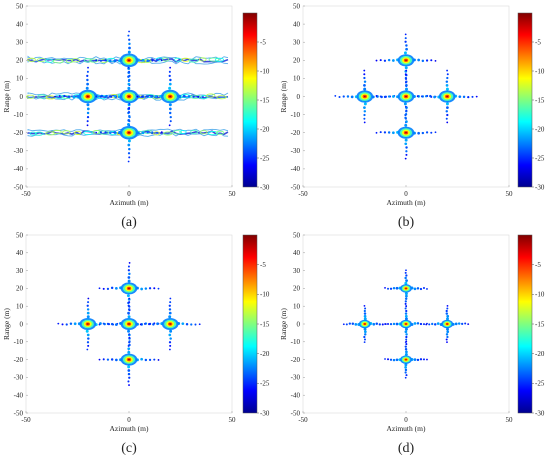  I want to click on panel-label: (c), so click(129, 448).